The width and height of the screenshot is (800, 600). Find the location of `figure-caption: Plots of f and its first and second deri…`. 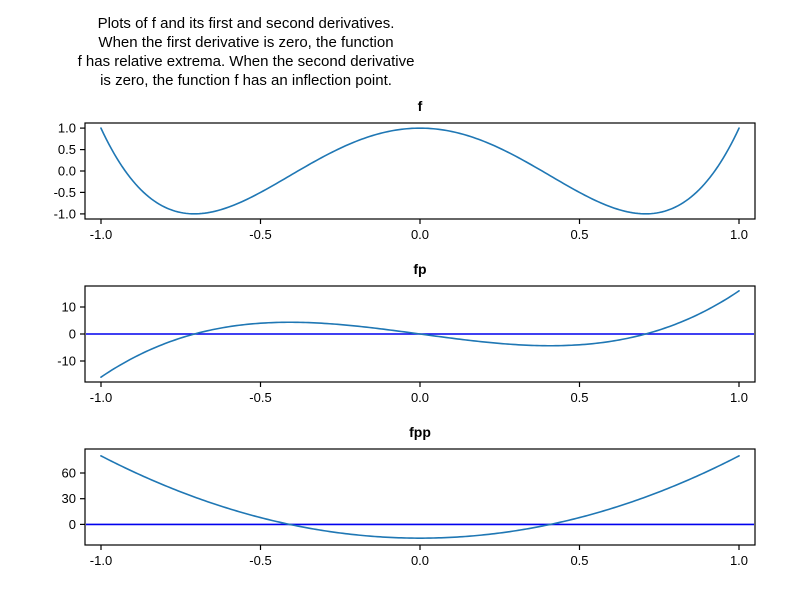

figure-caption: Plots of f and its first and second deri… is located at coordinates (246, 52).